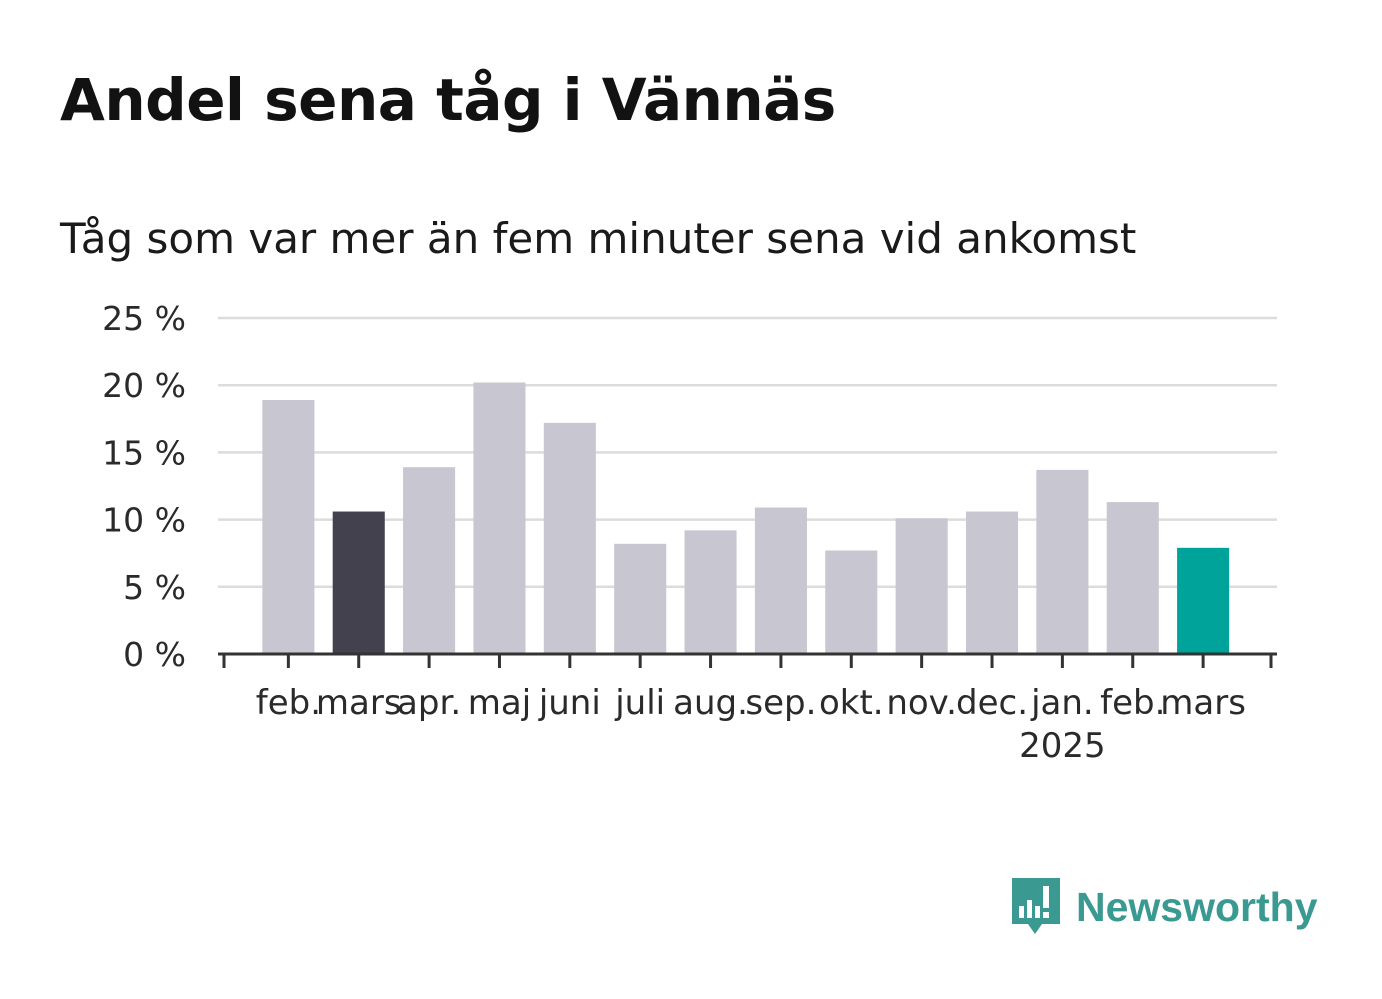 This screenshot has width=1382, height=999. Describe the element at coordinates (1197, 906) in the screenshot. I see `brand-name: Newsworthy` at that location.